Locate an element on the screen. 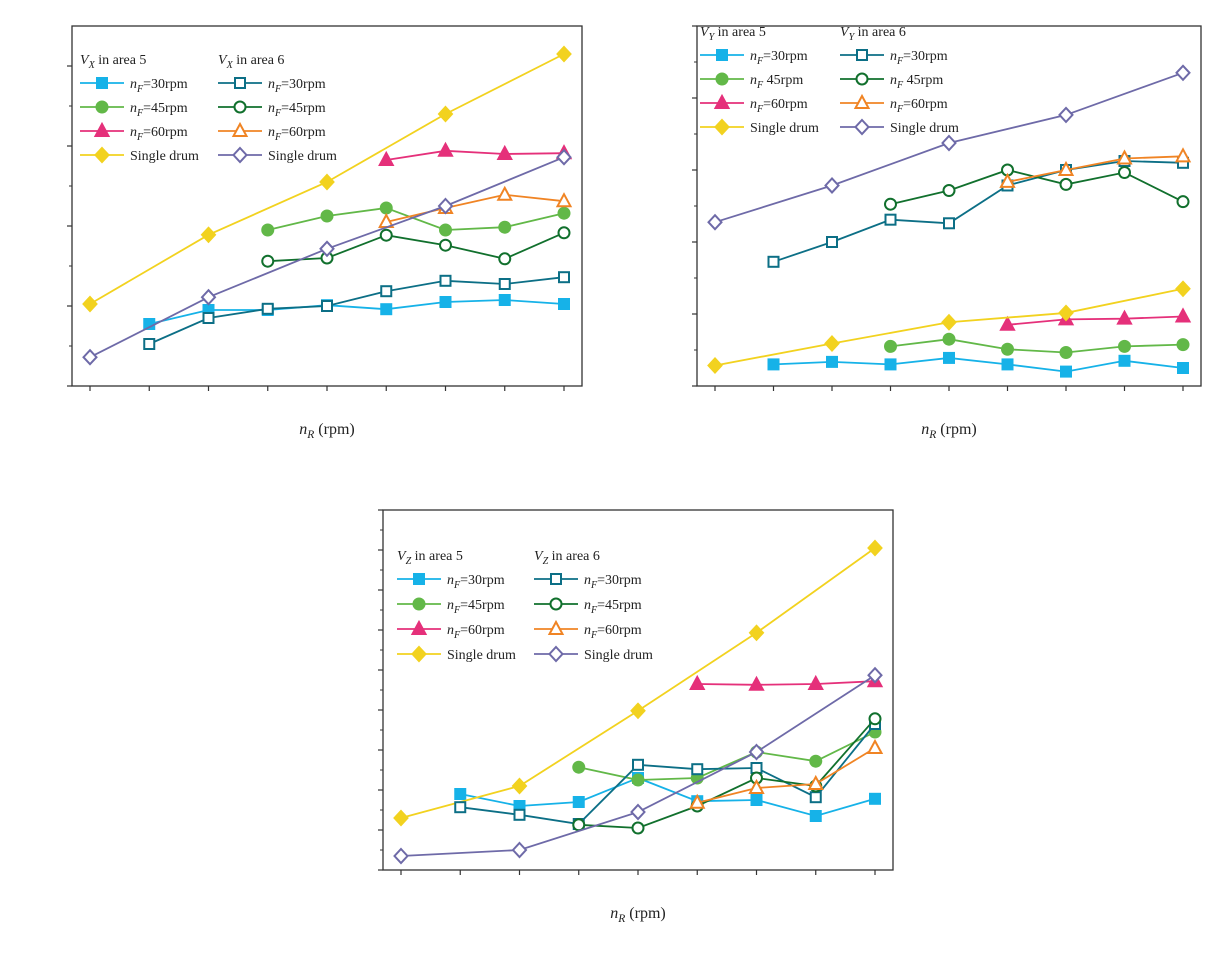 This screenshot has width=1229, height=975. legend-title-area5: VX in area 5 is located at coordinates (113, 62).